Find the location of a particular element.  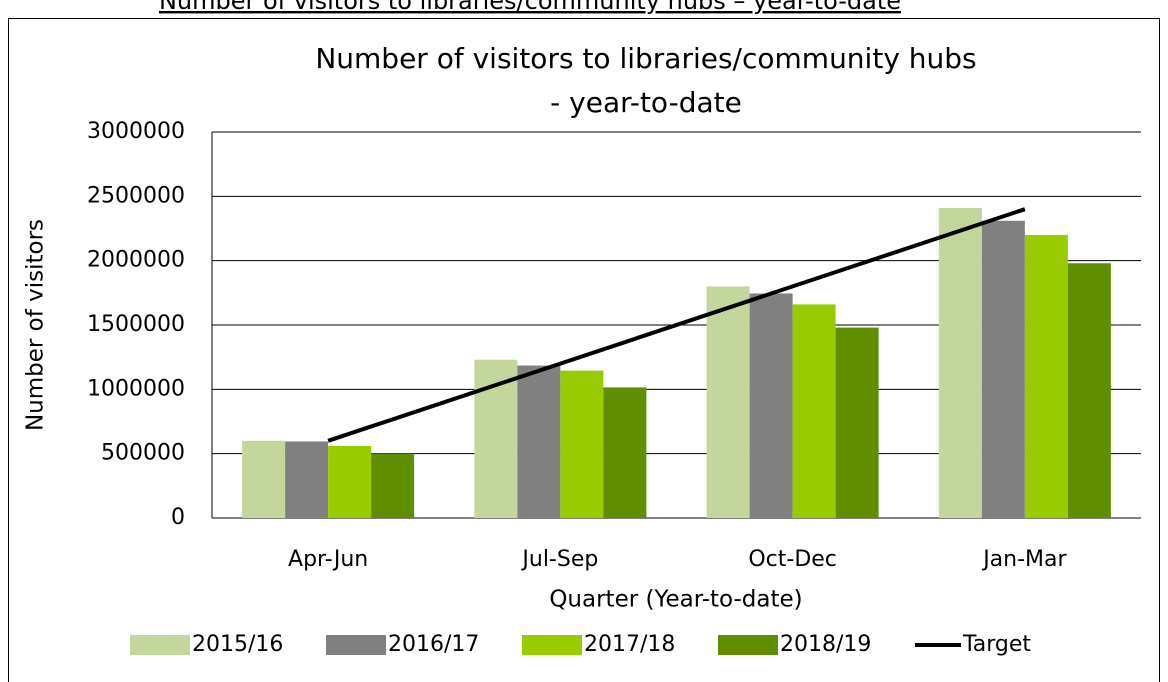

legend-label: 2016/17 is located at coordinates (433, 644).